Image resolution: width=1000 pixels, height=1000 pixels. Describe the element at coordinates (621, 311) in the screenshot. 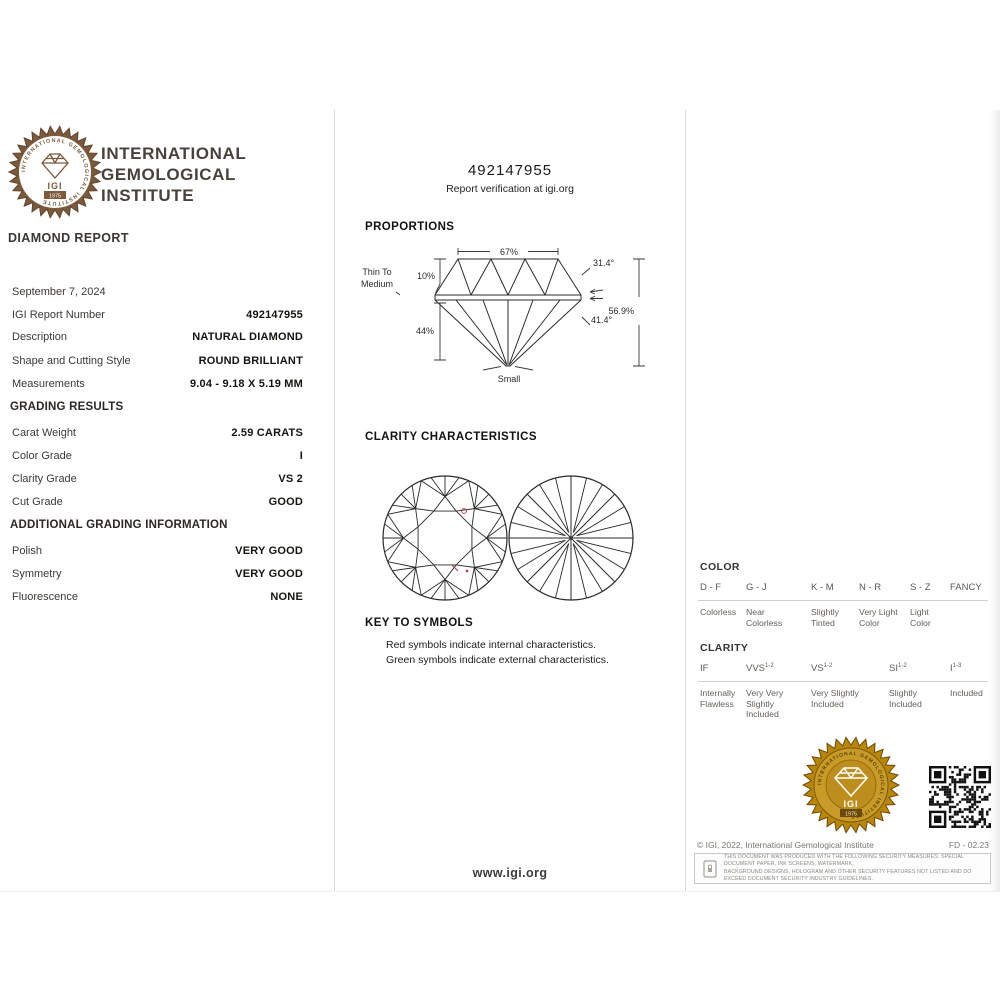

I see `total-depth-label: 56.9%` at that location.